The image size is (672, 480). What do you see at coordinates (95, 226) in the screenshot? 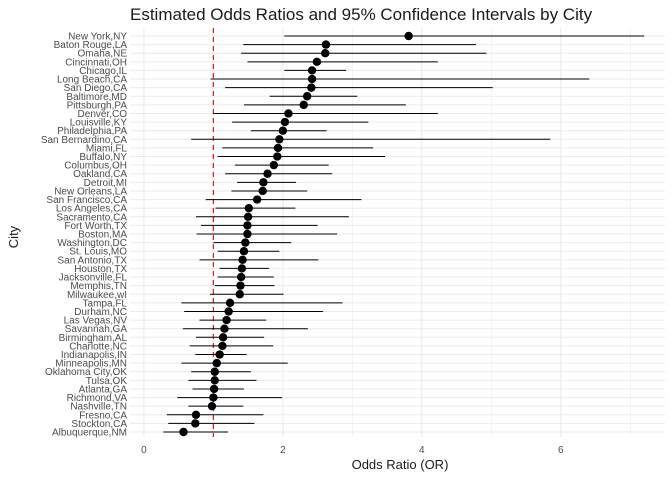
I see `y-tick-label: Fort Worth,TX` at bounding box center [95, 226].